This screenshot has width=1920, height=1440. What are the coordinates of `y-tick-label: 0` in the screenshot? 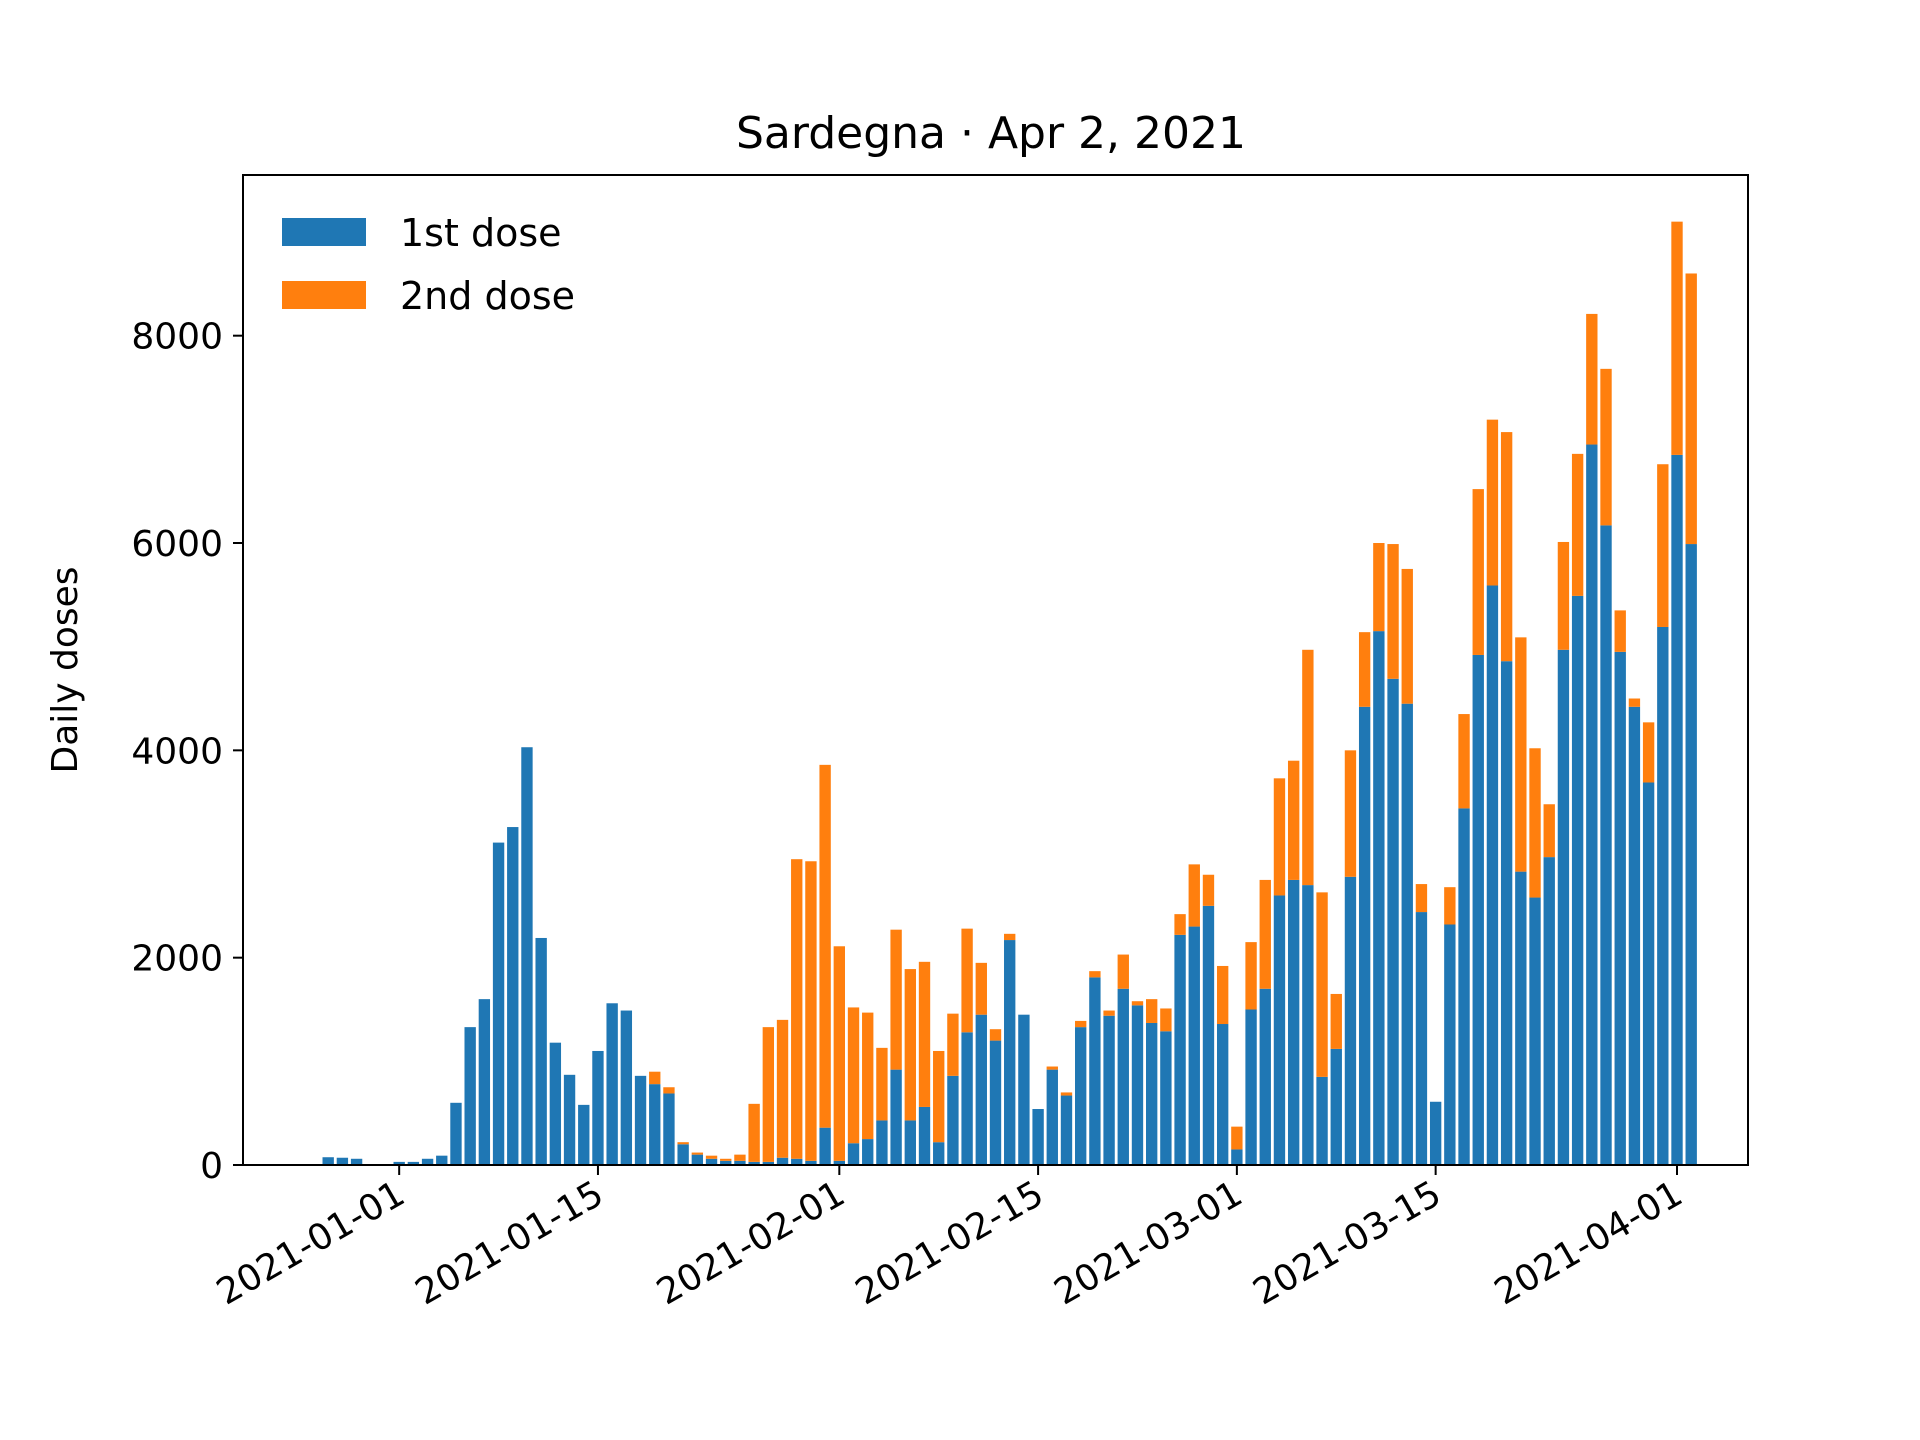 It's located at (211, 1166).